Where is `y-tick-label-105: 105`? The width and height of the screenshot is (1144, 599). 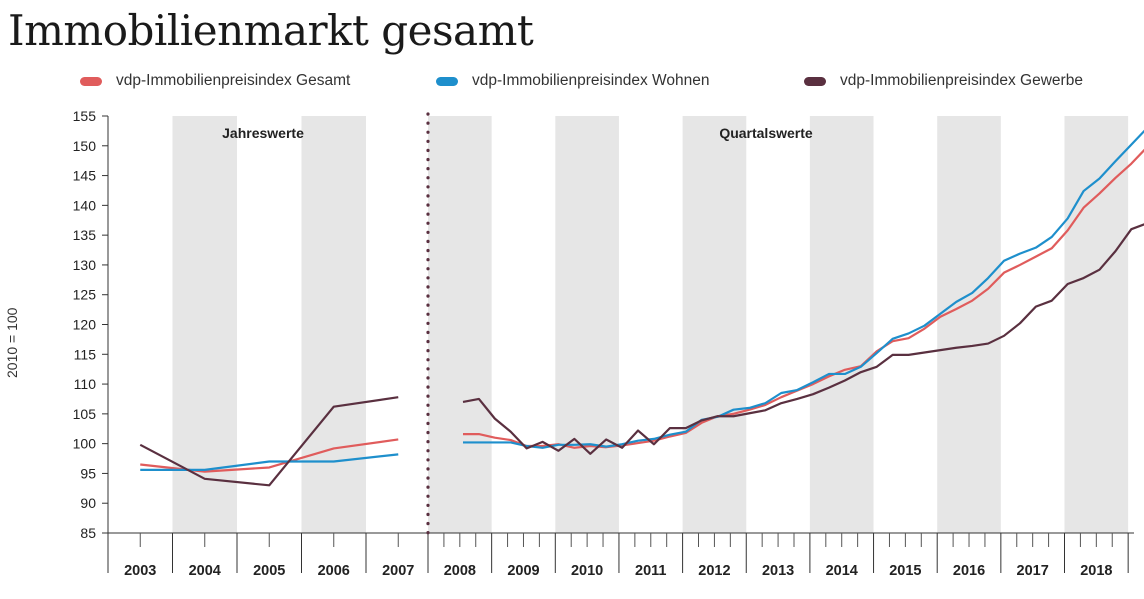 y-tick-label-105: 105 is located at coordinates (85, 414).